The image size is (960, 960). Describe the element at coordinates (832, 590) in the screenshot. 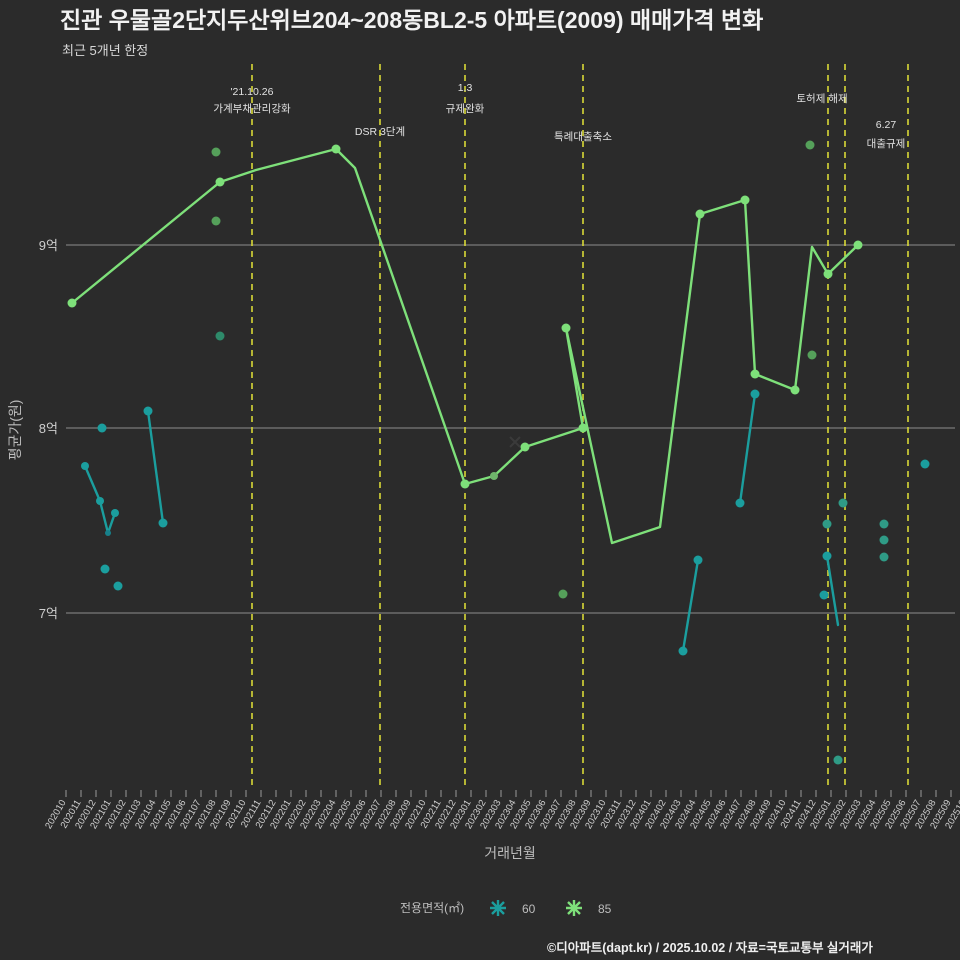

I see `series-60-segment-e` at that location.